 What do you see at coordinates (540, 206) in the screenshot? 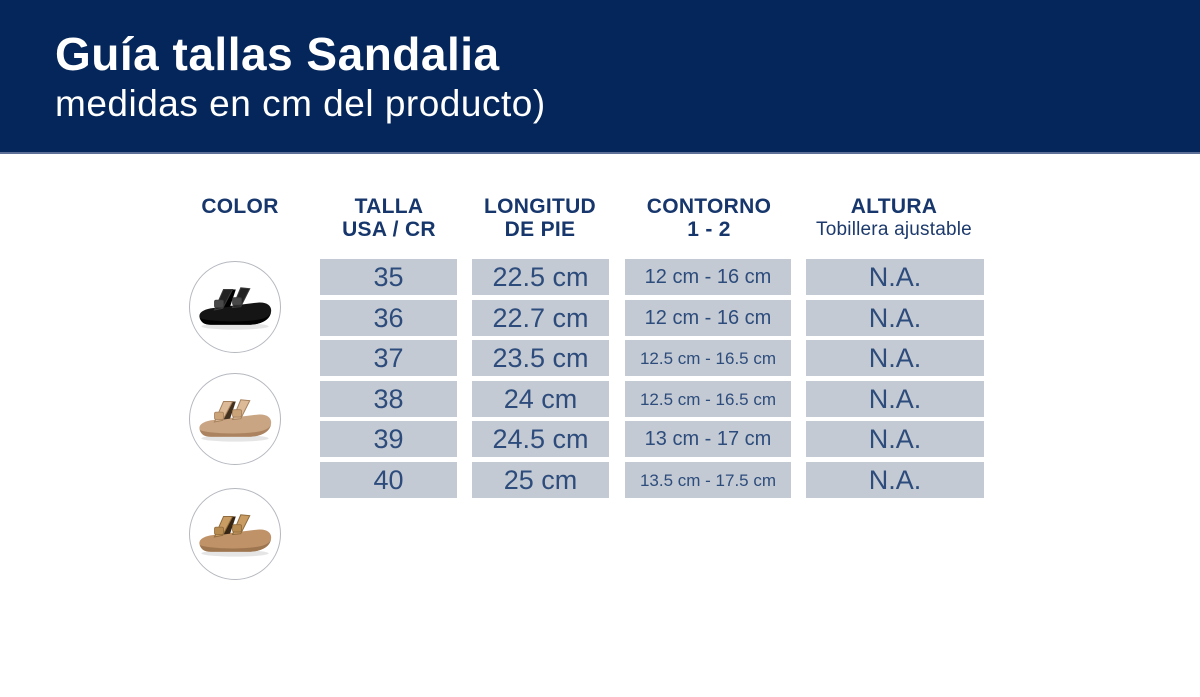
I see `column-header-label: LONGITUD` at bounding box center [540, 206].